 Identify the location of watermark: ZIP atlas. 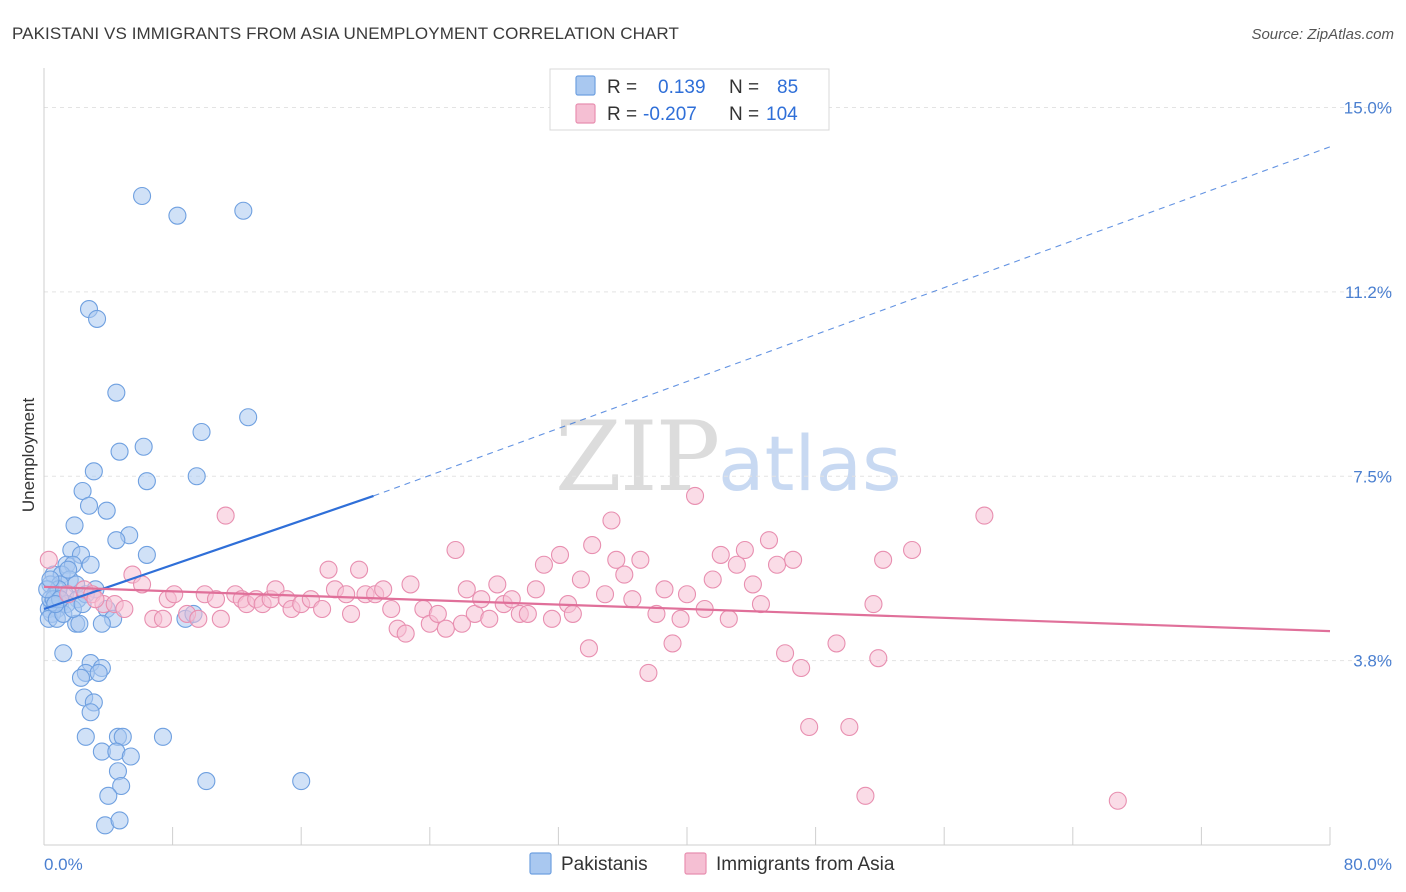
(728, 457).